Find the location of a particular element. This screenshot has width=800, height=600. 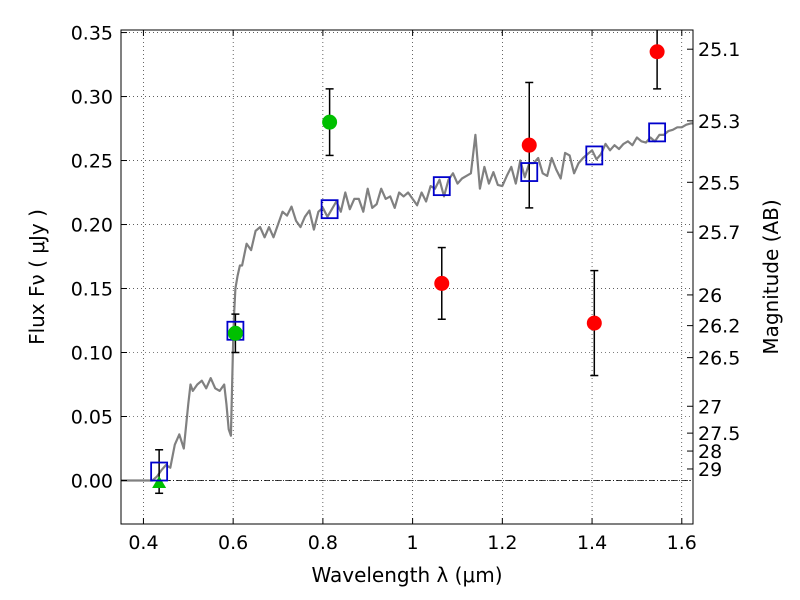

y-tick-label: 0.05 is located at coordinates (92, 417).